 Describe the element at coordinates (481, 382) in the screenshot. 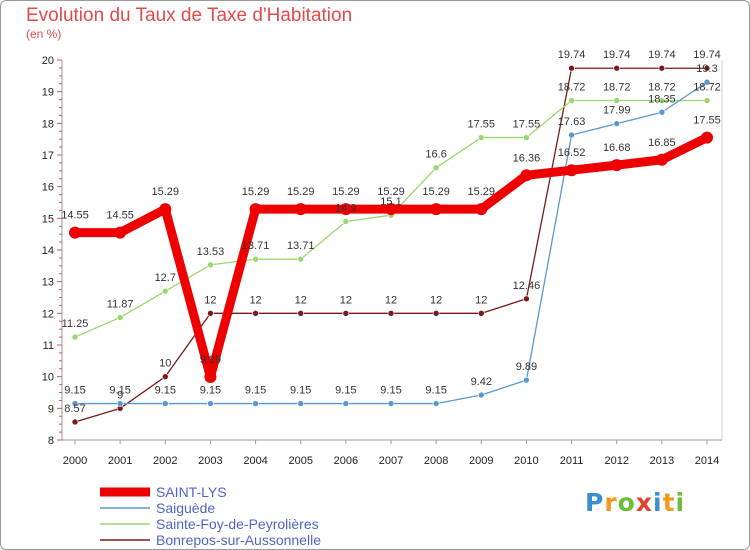

I see `data-label-saiguede: 9.42` at that location.